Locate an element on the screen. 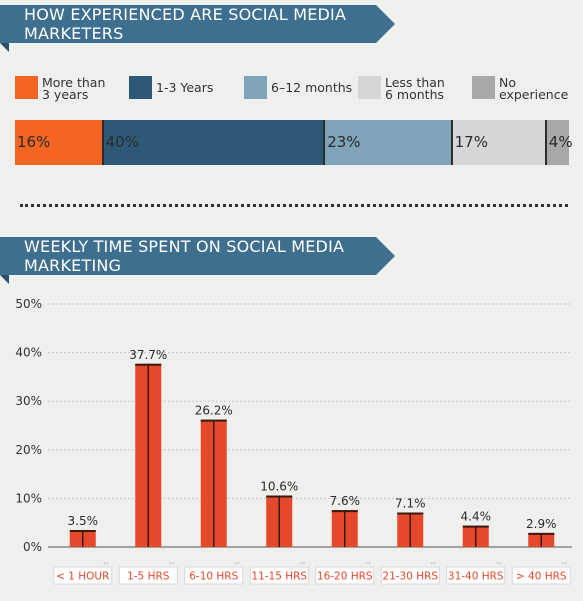  legend-item-1-3-years: 1-3 Years is located at coordinates (171, 87).